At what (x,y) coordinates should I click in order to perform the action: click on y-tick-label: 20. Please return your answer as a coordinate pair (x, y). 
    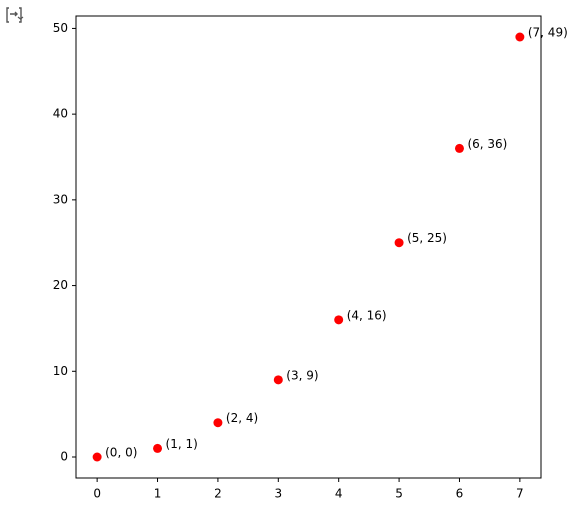
    Looking at the image, I should click on (60, 285).